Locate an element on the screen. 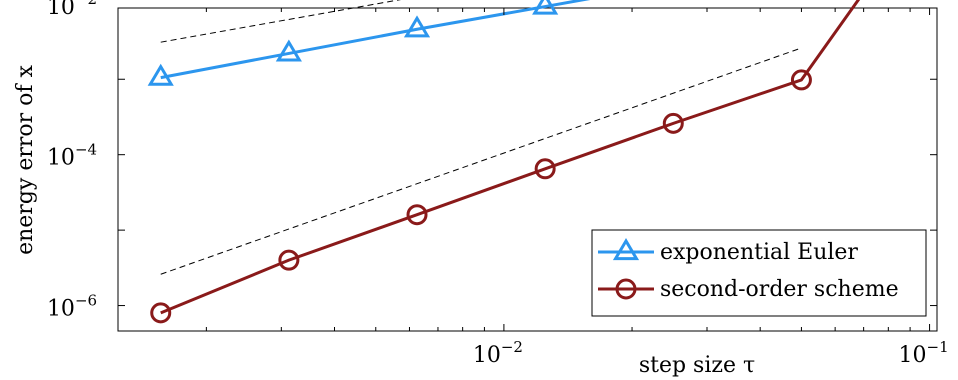  legend-label: exponential Euler is located at coordinates (759, 252).